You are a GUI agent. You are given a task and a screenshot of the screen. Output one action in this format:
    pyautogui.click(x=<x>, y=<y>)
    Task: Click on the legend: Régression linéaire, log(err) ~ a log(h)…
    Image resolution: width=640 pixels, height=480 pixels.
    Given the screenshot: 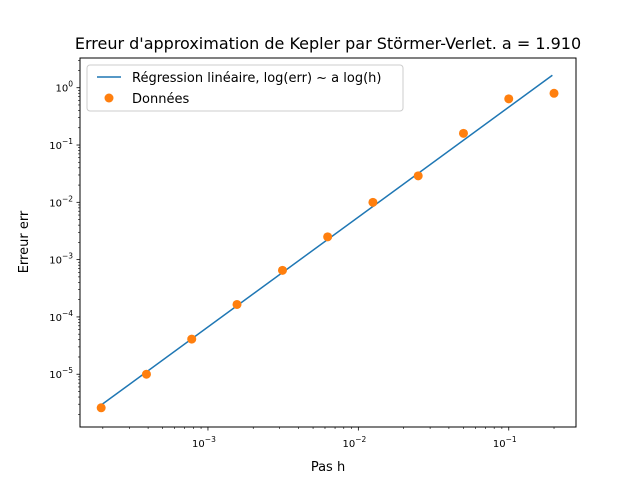 What is the action you would take?
    pyautogui.click(x=245, y=88)
    